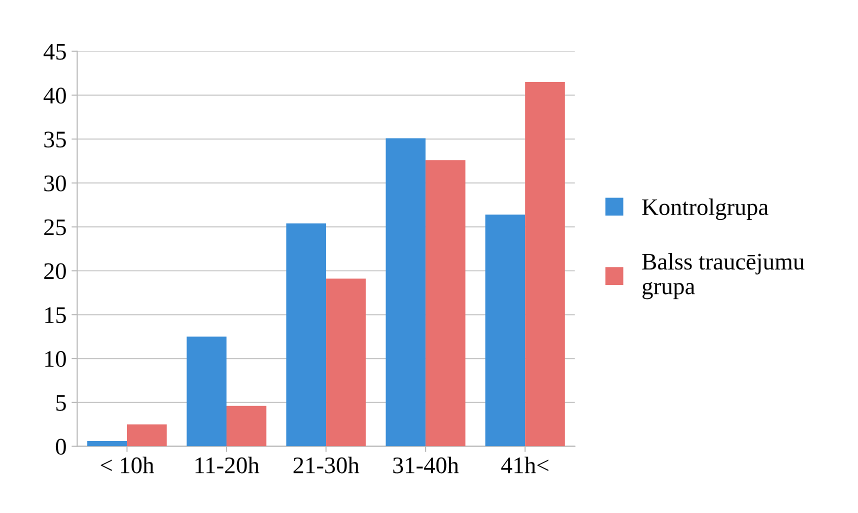 The image size is (858, 513). I want to click on x-tick-label: 41h<, so click(524, 465).